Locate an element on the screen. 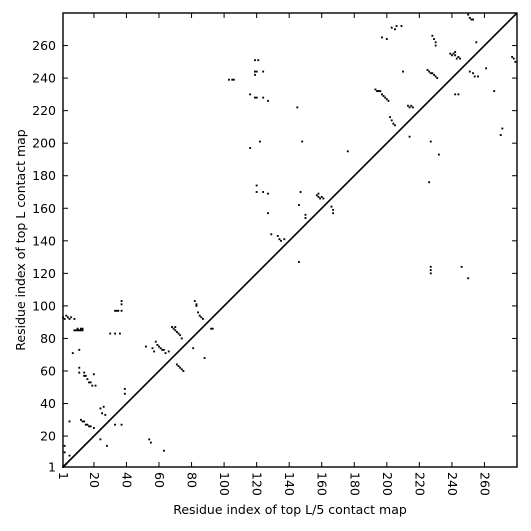 The image size is (531, 531). y-tick-label: 240 is located at coordinates (44, 78).